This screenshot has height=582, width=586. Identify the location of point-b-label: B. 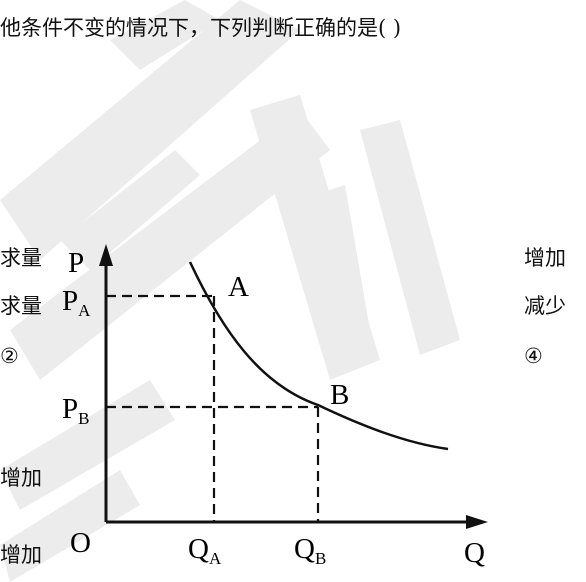
(339, 395).